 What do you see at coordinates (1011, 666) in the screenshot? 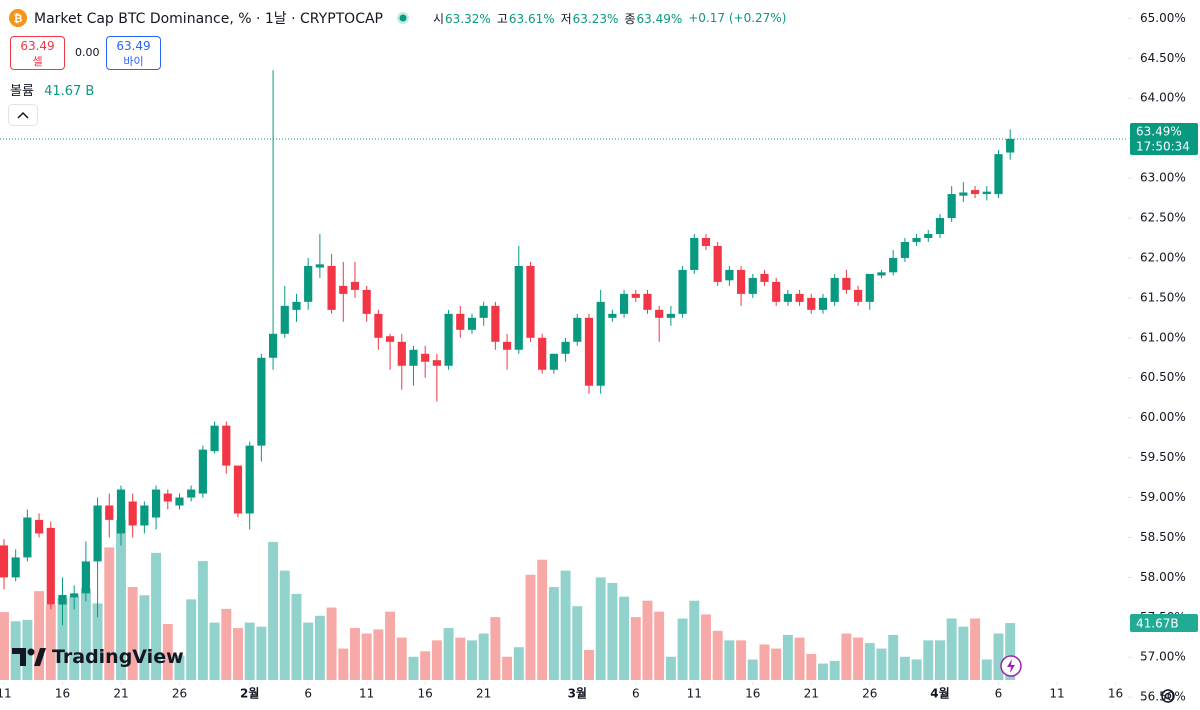
I see `lightning-button` at bounding box center [1011, 666].